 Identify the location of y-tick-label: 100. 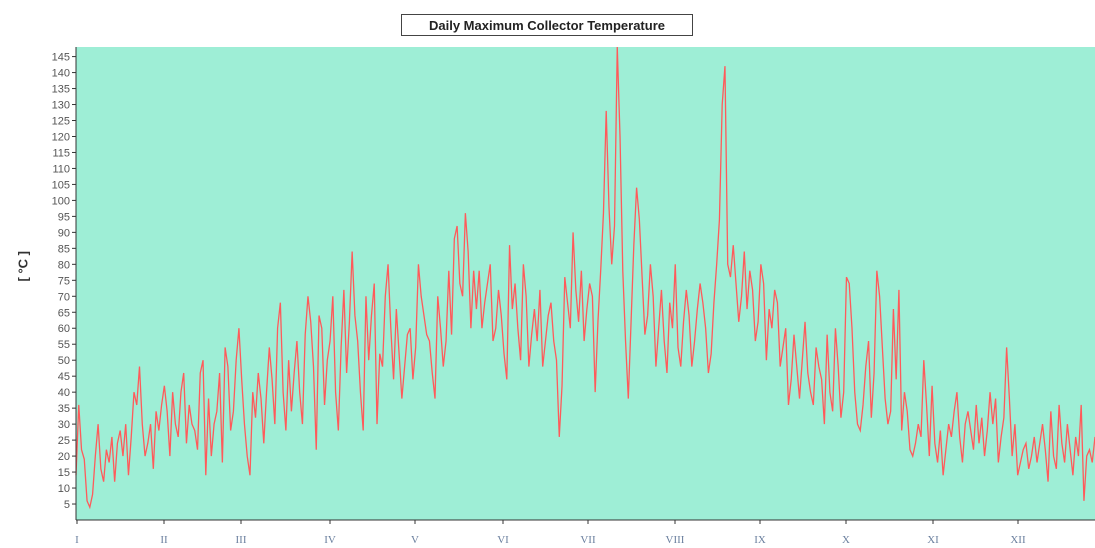
(61, 201).